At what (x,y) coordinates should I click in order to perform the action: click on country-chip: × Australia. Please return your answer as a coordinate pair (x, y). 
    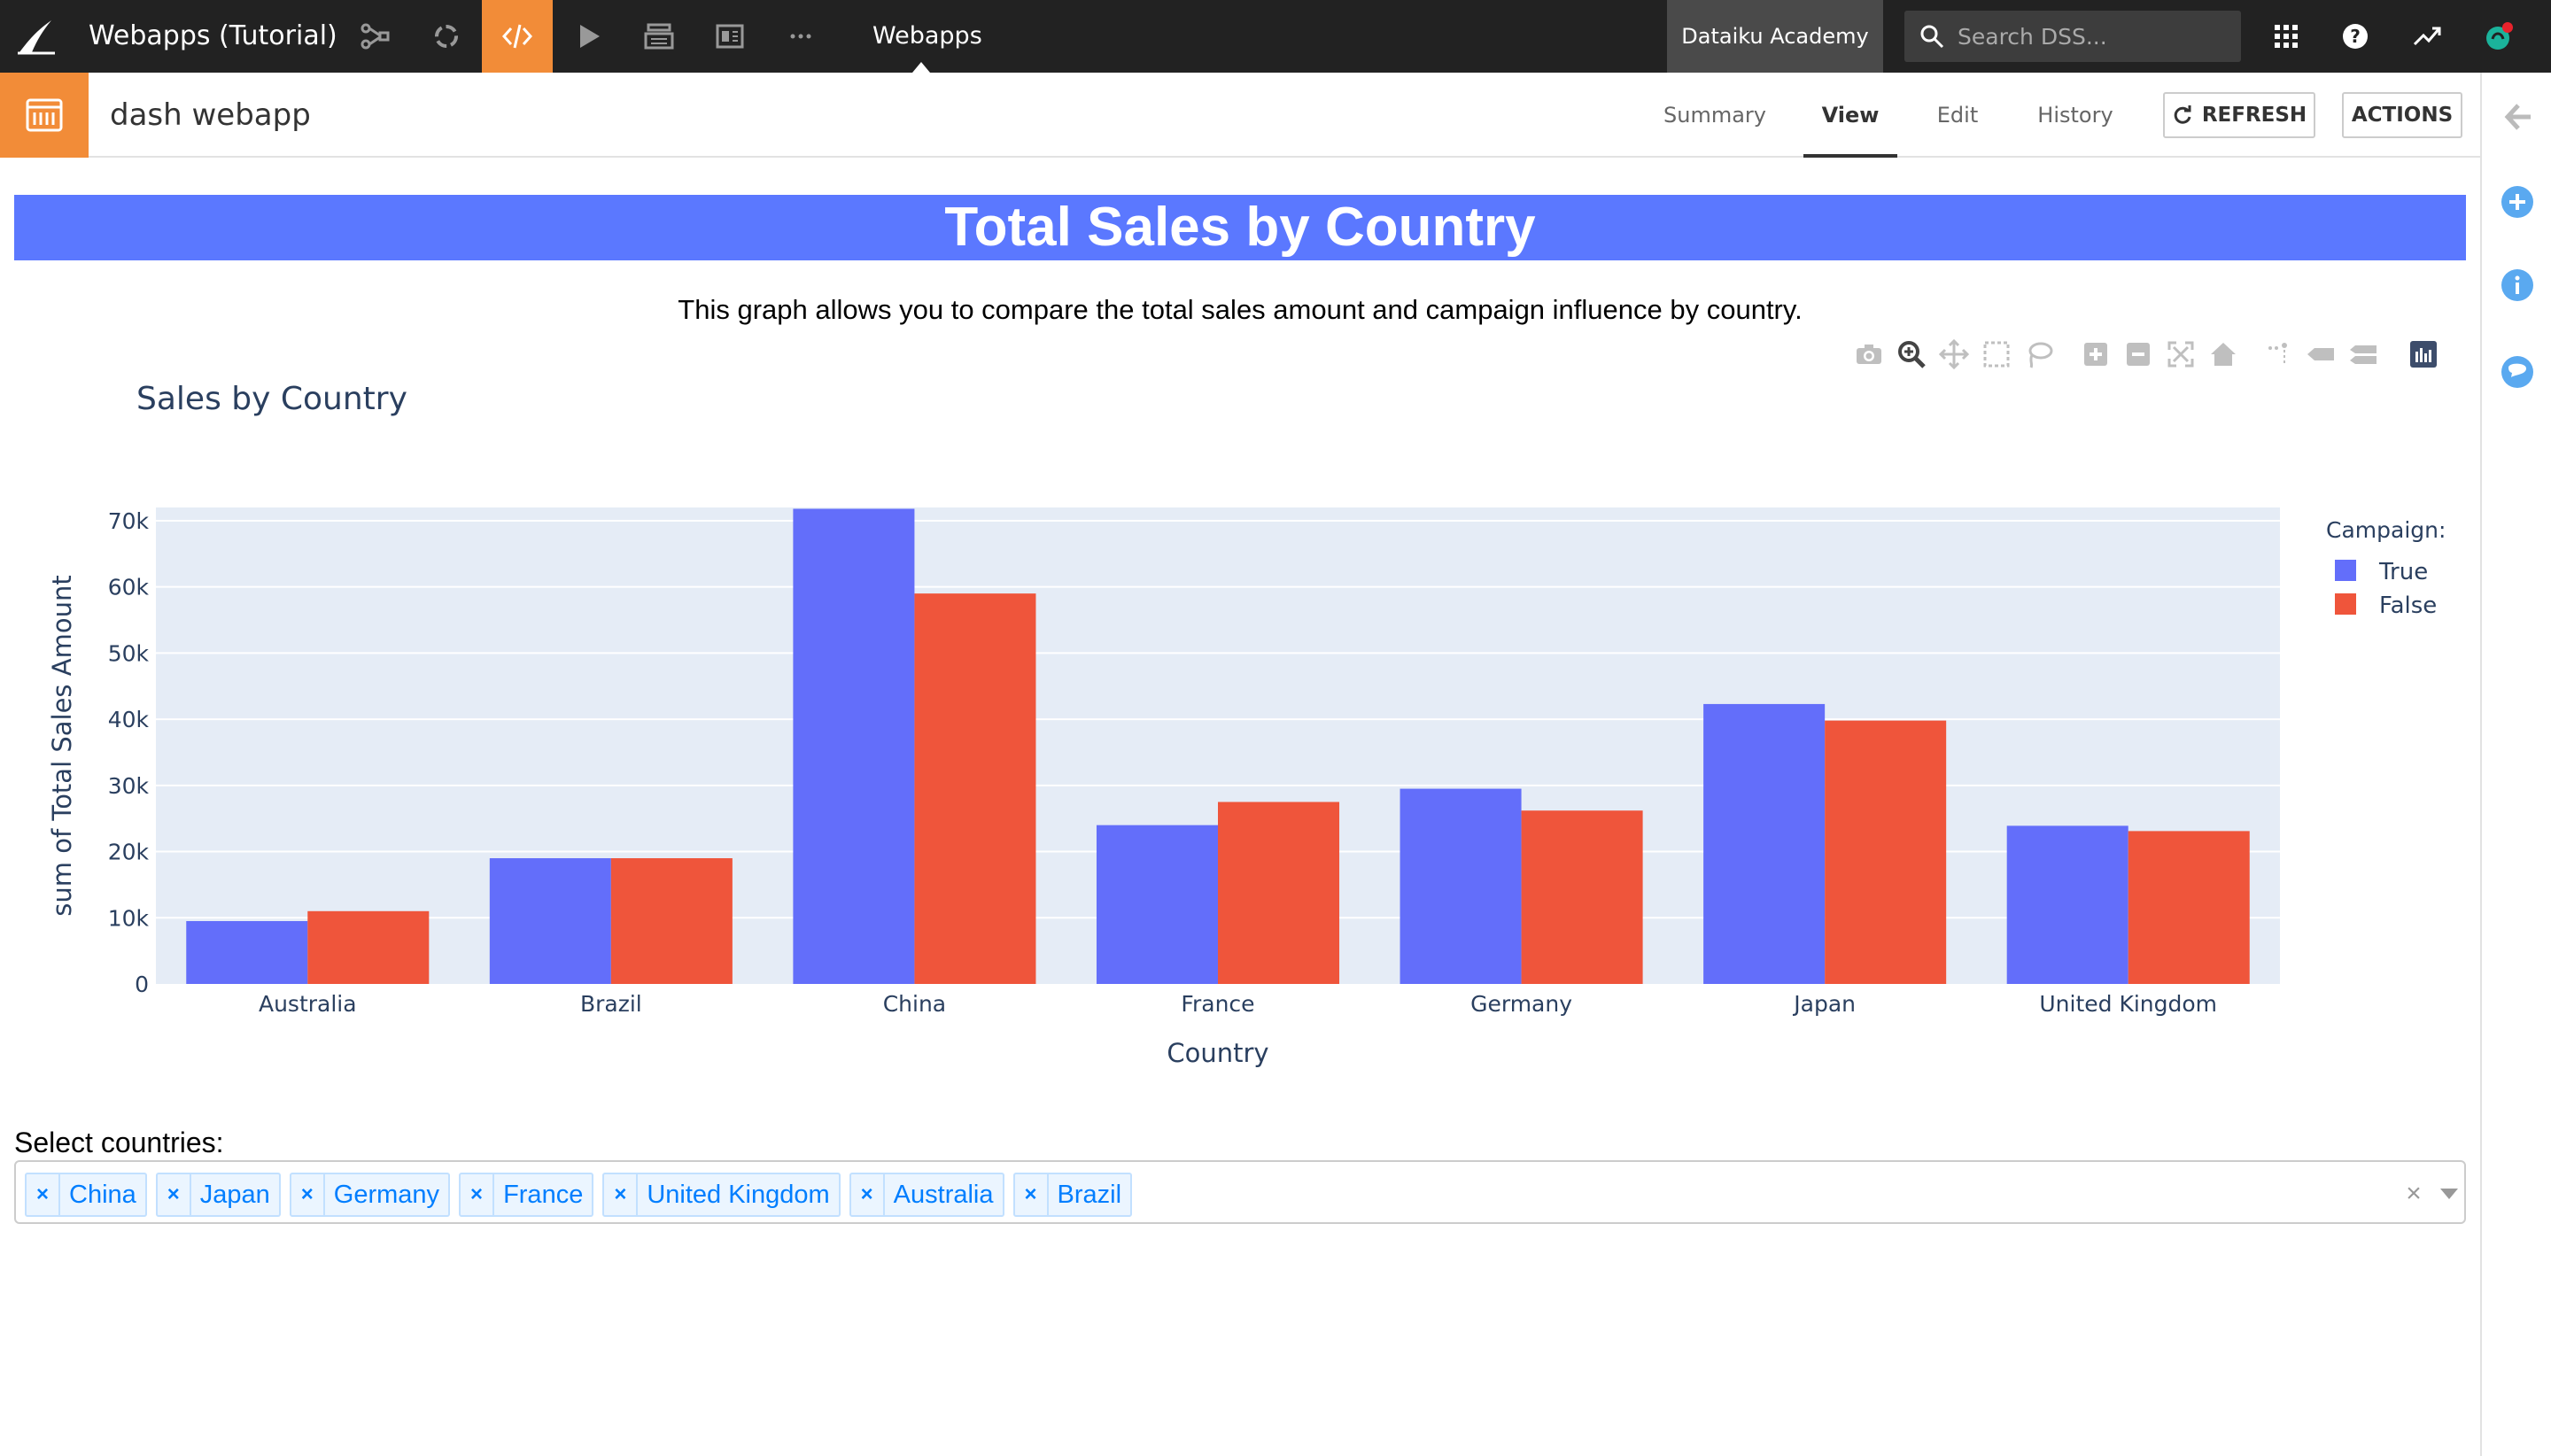
    Looking at the image, I should click on (926, 1195).